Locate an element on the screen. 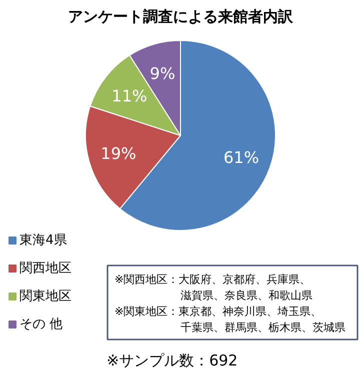  data-label: 61% is located at coordinates (242, 157).